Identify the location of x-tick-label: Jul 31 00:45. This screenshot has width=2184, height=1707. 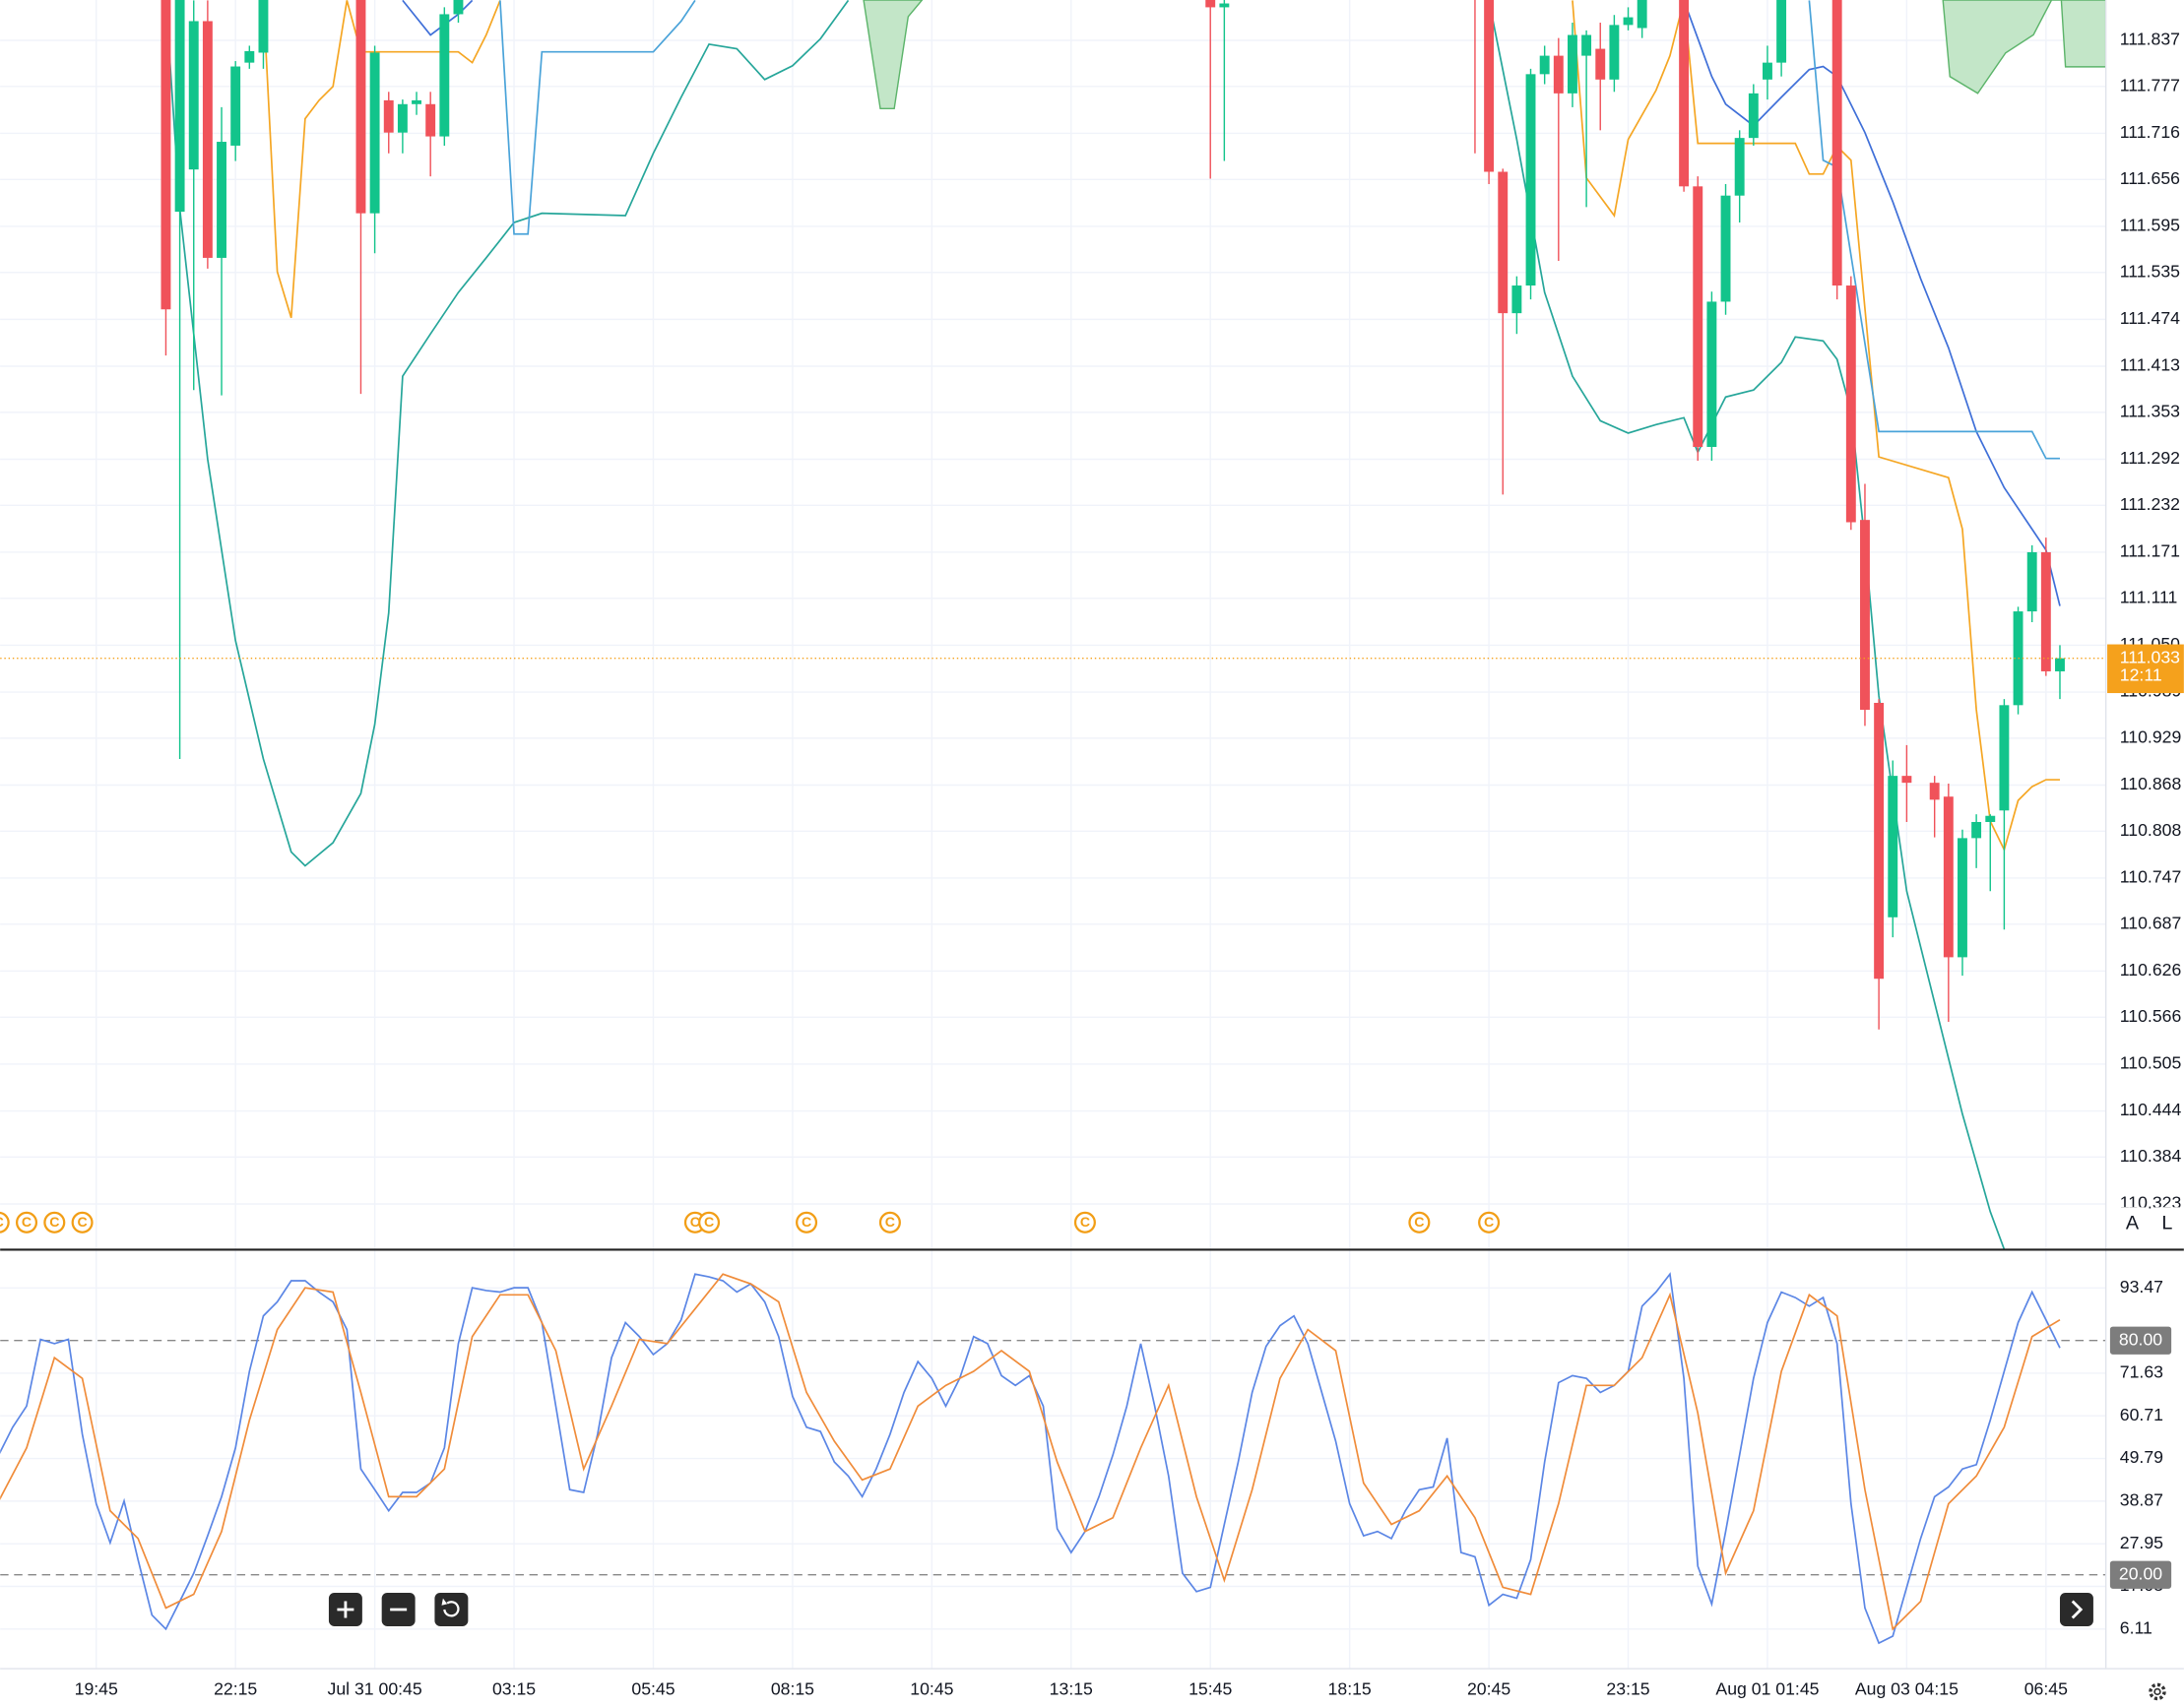
(374, 1689).